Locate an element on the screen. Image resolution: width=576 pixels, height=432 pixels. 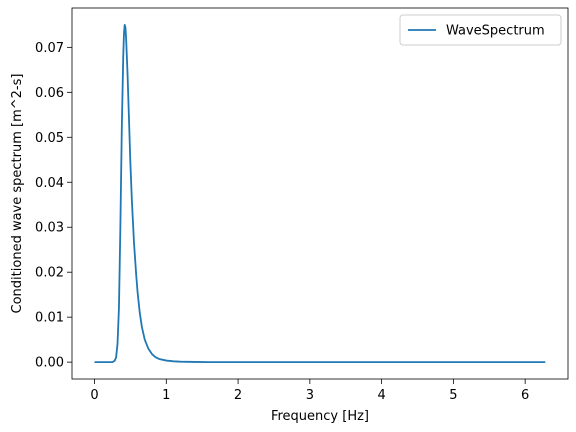
y-tick-label: 0.05 is located at coordinates (49, 138).